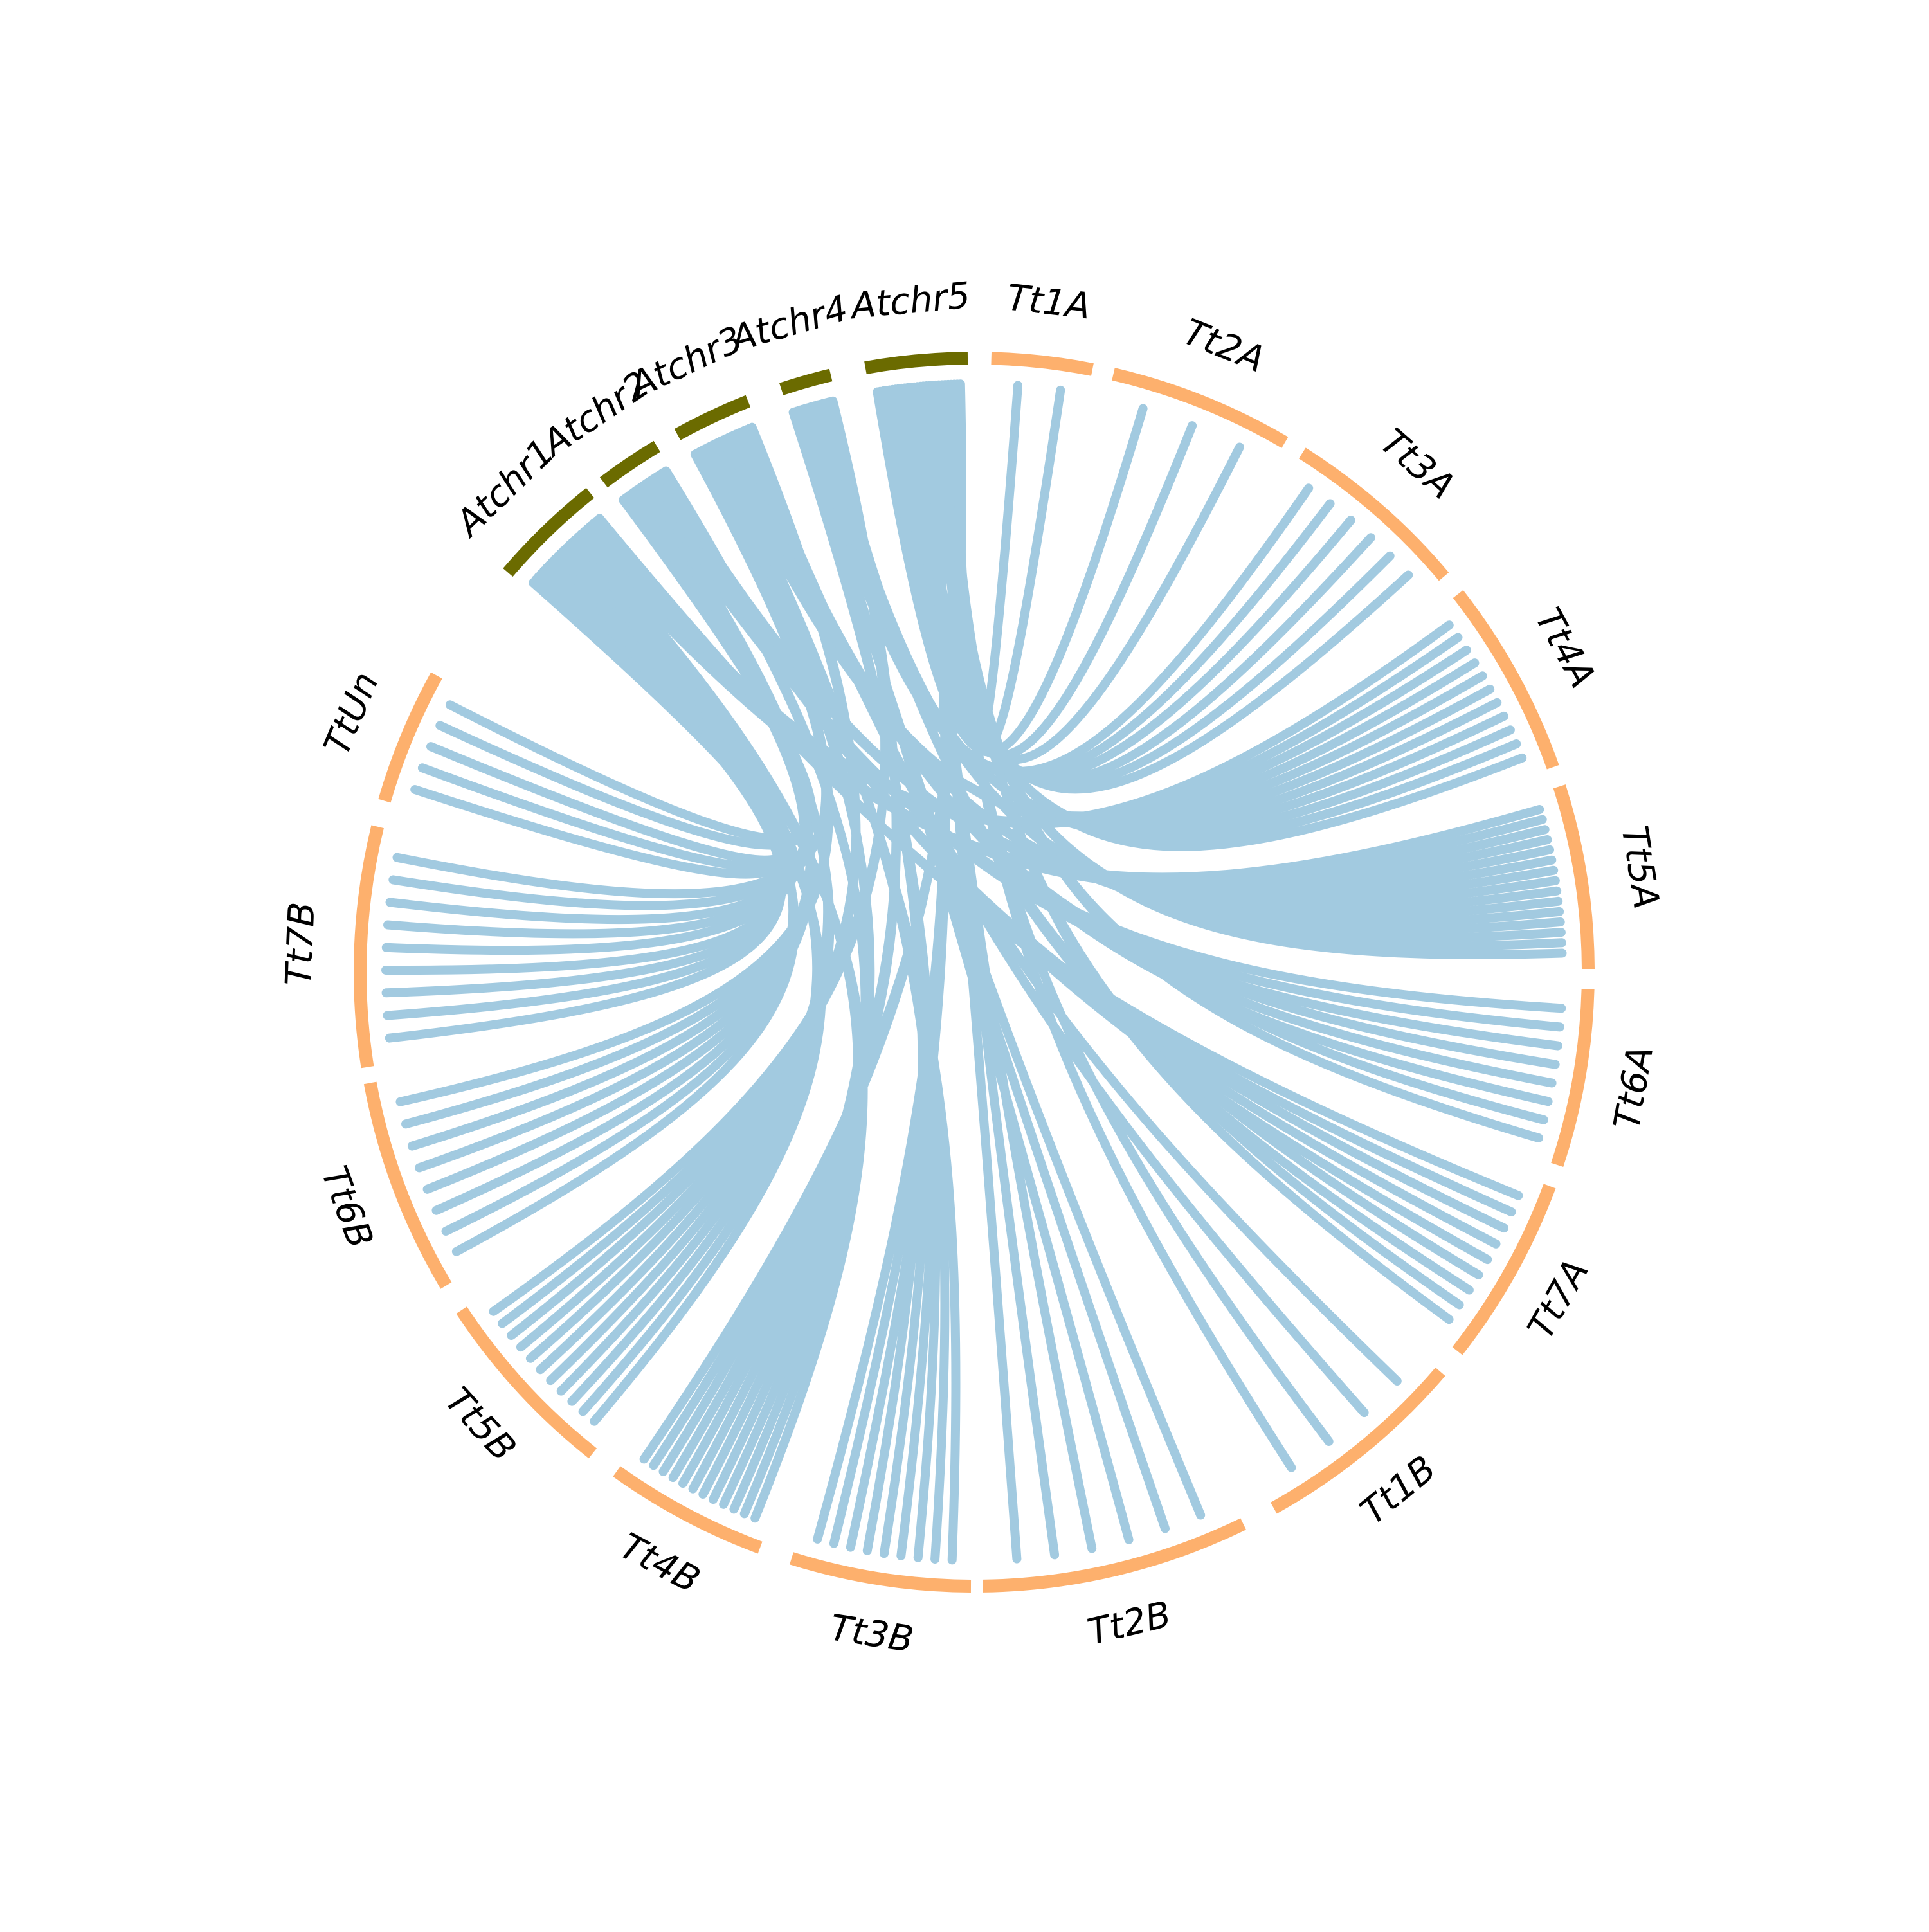 This screenshot has width=1929, height=1932. Describe the element at coordinates (1417, 464) in the screenshot. I see `label-tt3a: Tt3A` at that location.